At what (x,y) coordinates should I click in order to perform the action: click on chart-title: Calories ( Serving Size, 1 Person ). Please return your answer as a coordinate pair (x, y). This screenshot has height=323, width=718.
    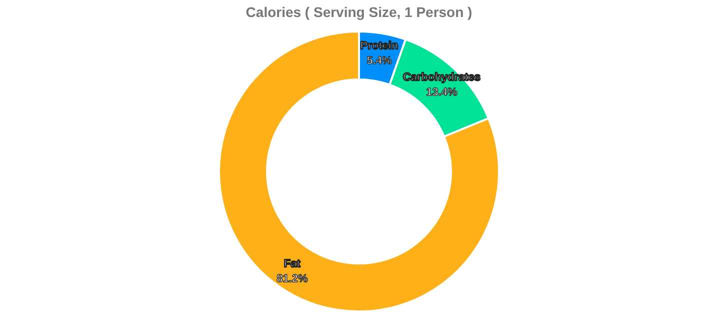
    Looking at the image, I should click on (359, 12).